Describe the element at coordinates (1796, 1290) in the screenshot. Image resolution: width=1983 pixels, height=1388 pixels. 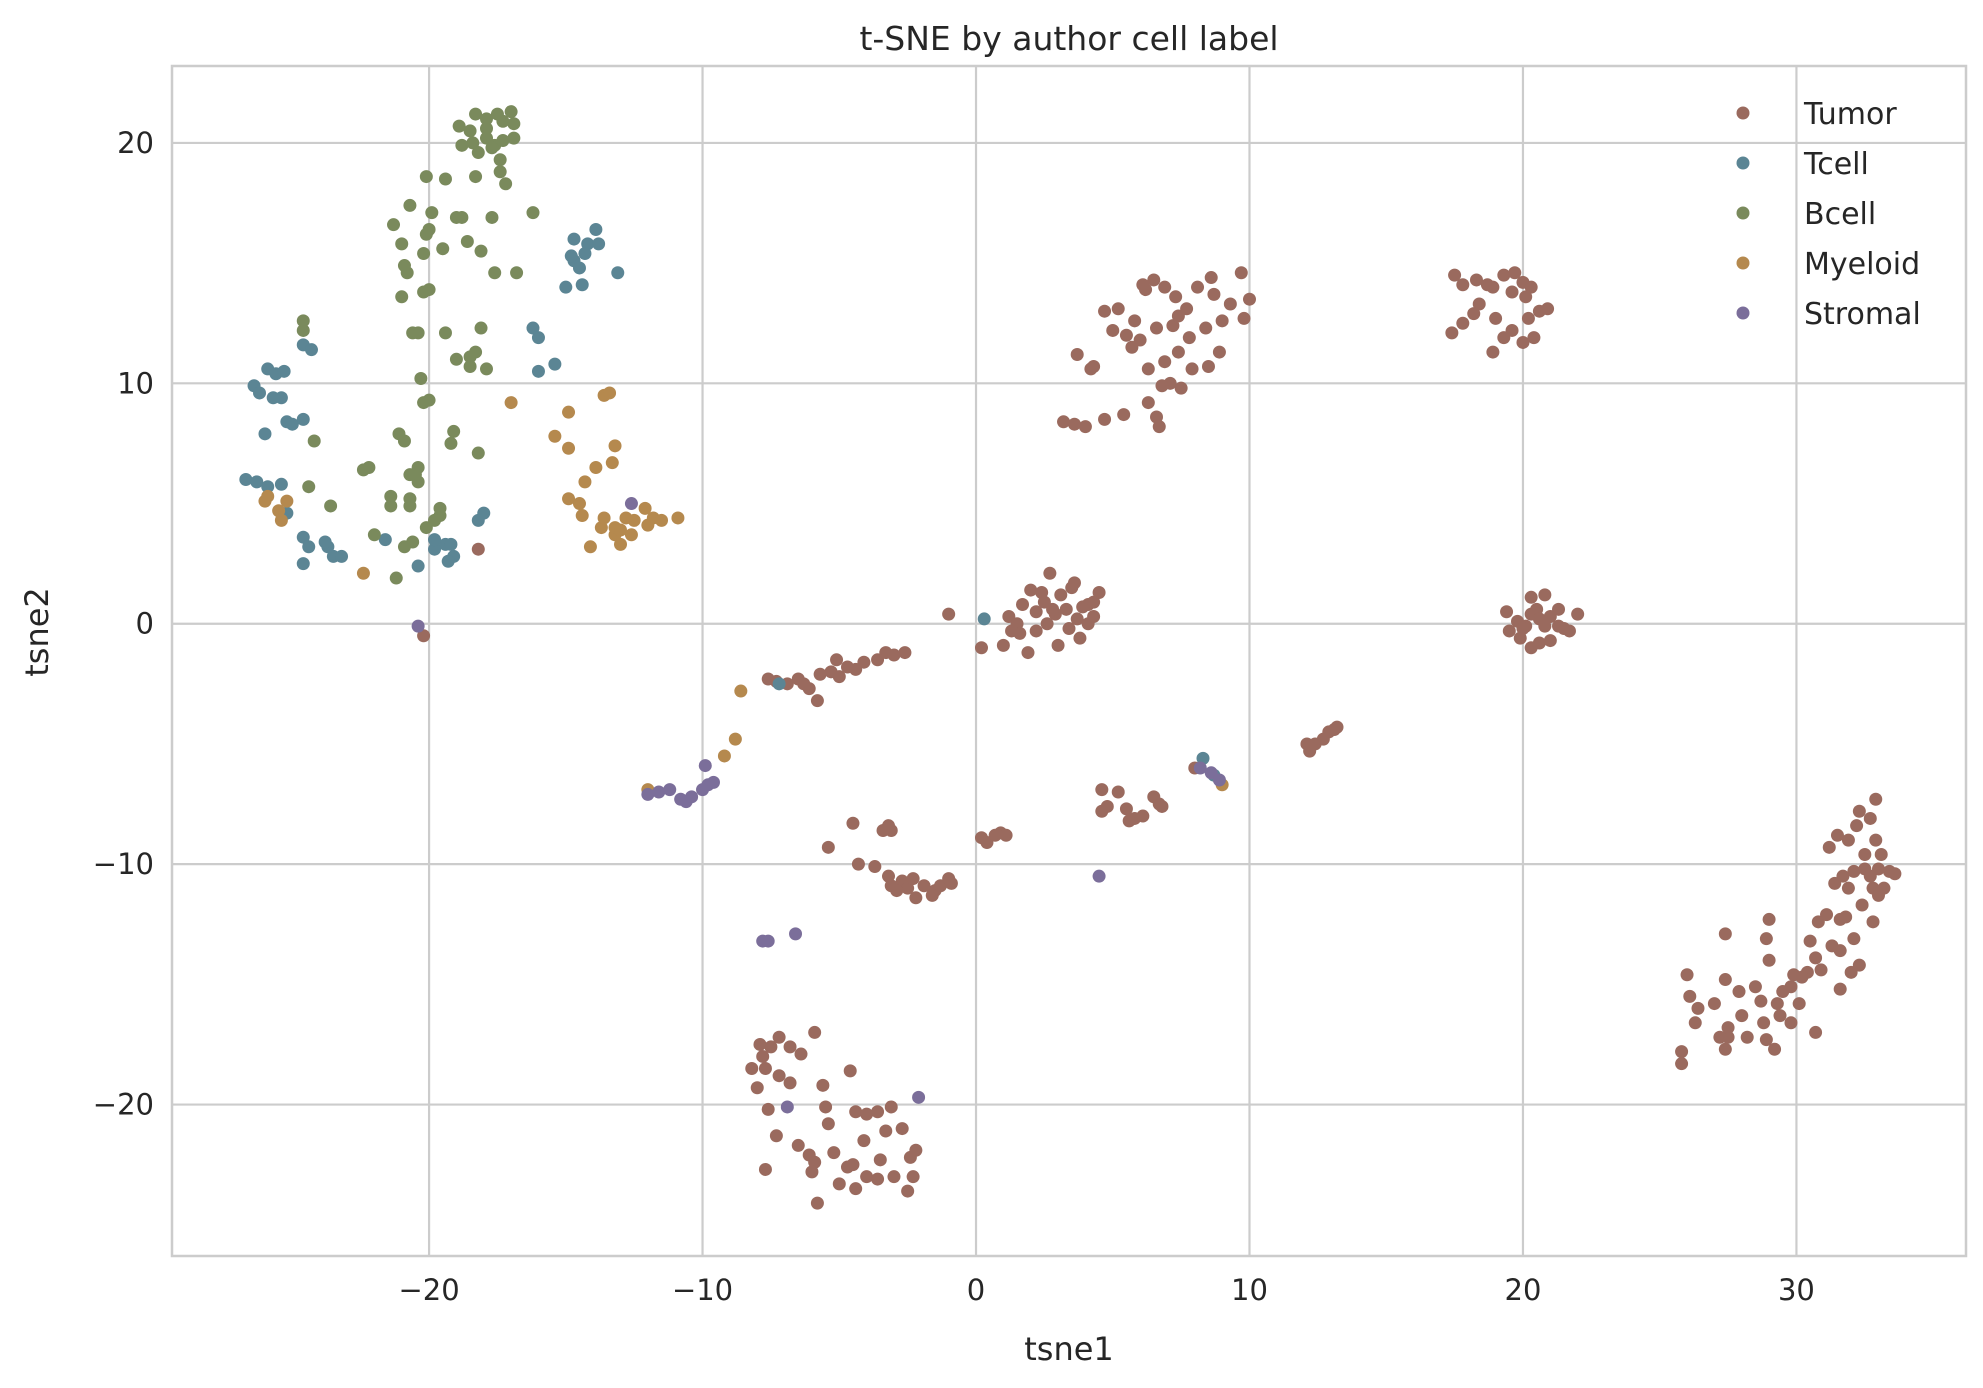
I see `x-tick-label: 30` at that location.